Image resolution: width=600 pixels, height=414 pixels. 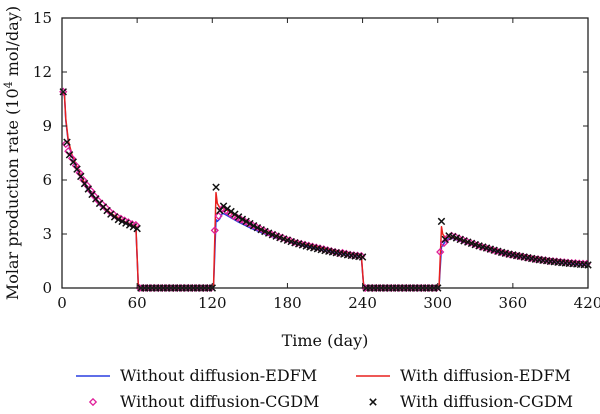 What do you see at coordinates (137, 303) in the screenshot?
I see `x-tick-label: 60` at bounding box center [137, 303].